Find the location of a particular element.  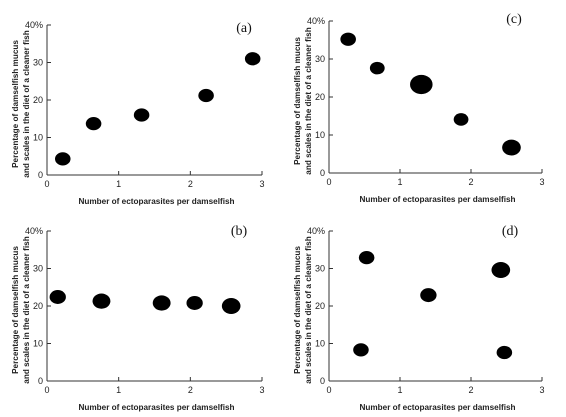

panel-label: (a) is located at coordinates (244, 28).